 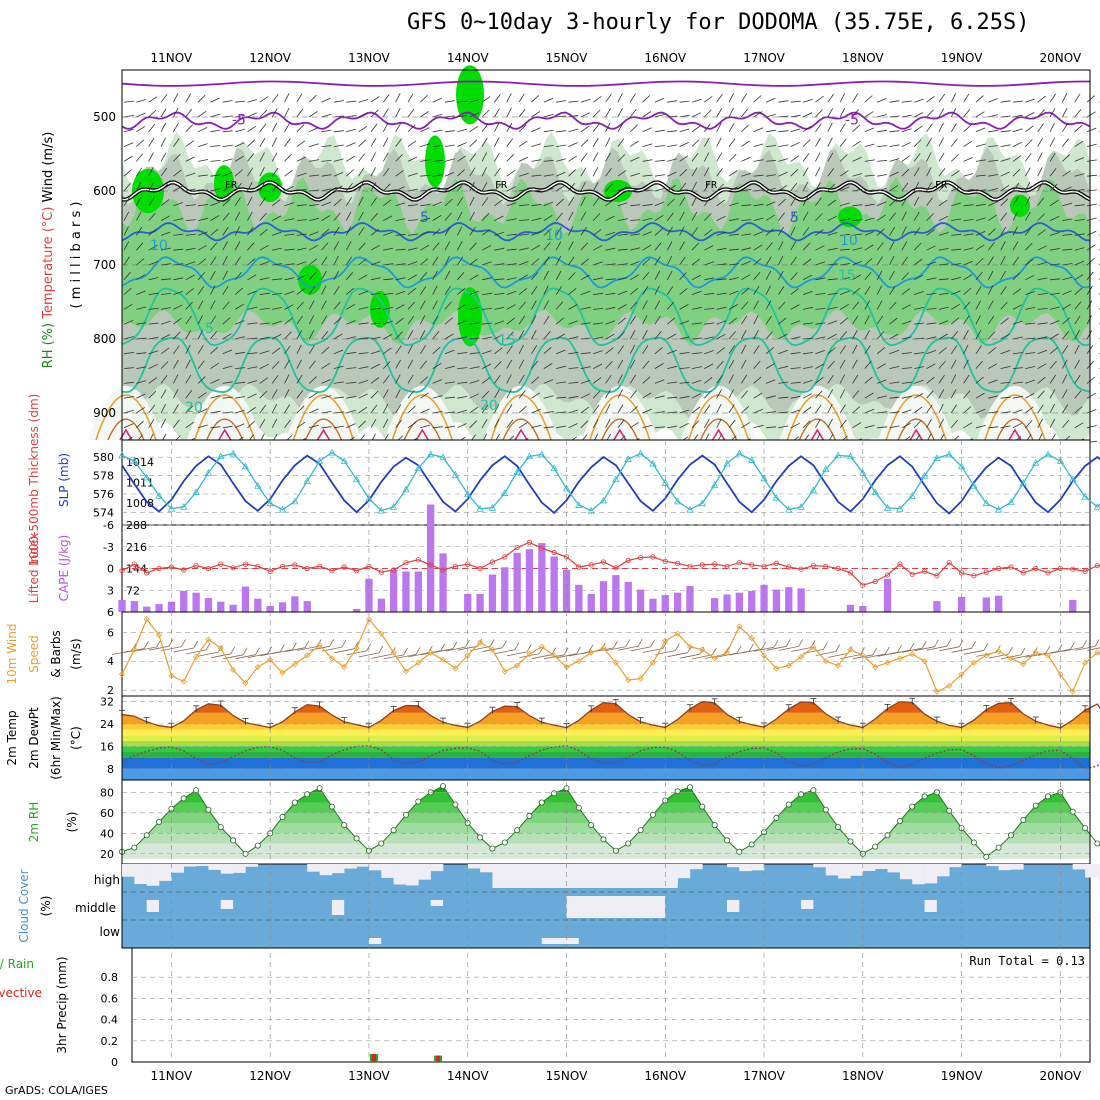 I want to click on wind10-barb-flag, so click(x=776, y=644).